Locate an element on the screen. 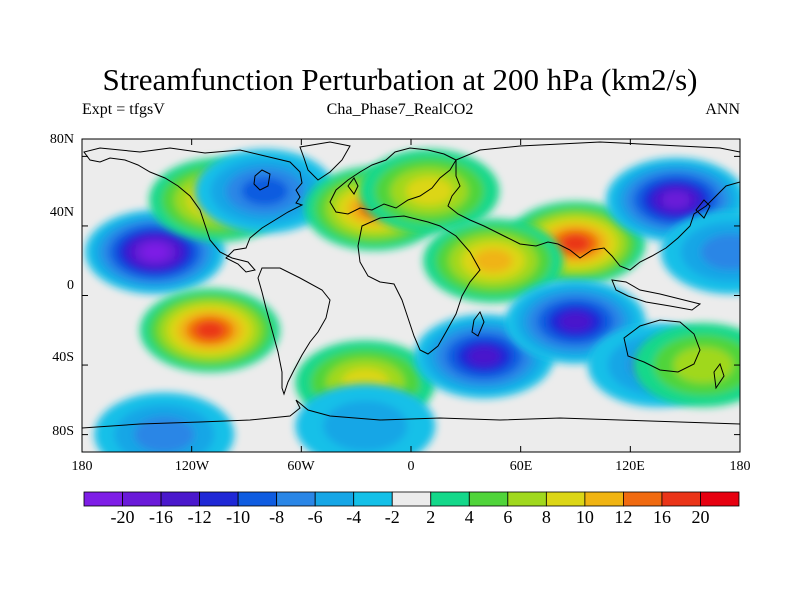 Image resolution: width=800 pixels, height=600 pixels. lat-label-40n: 40N is located at coordinates (61, 212).